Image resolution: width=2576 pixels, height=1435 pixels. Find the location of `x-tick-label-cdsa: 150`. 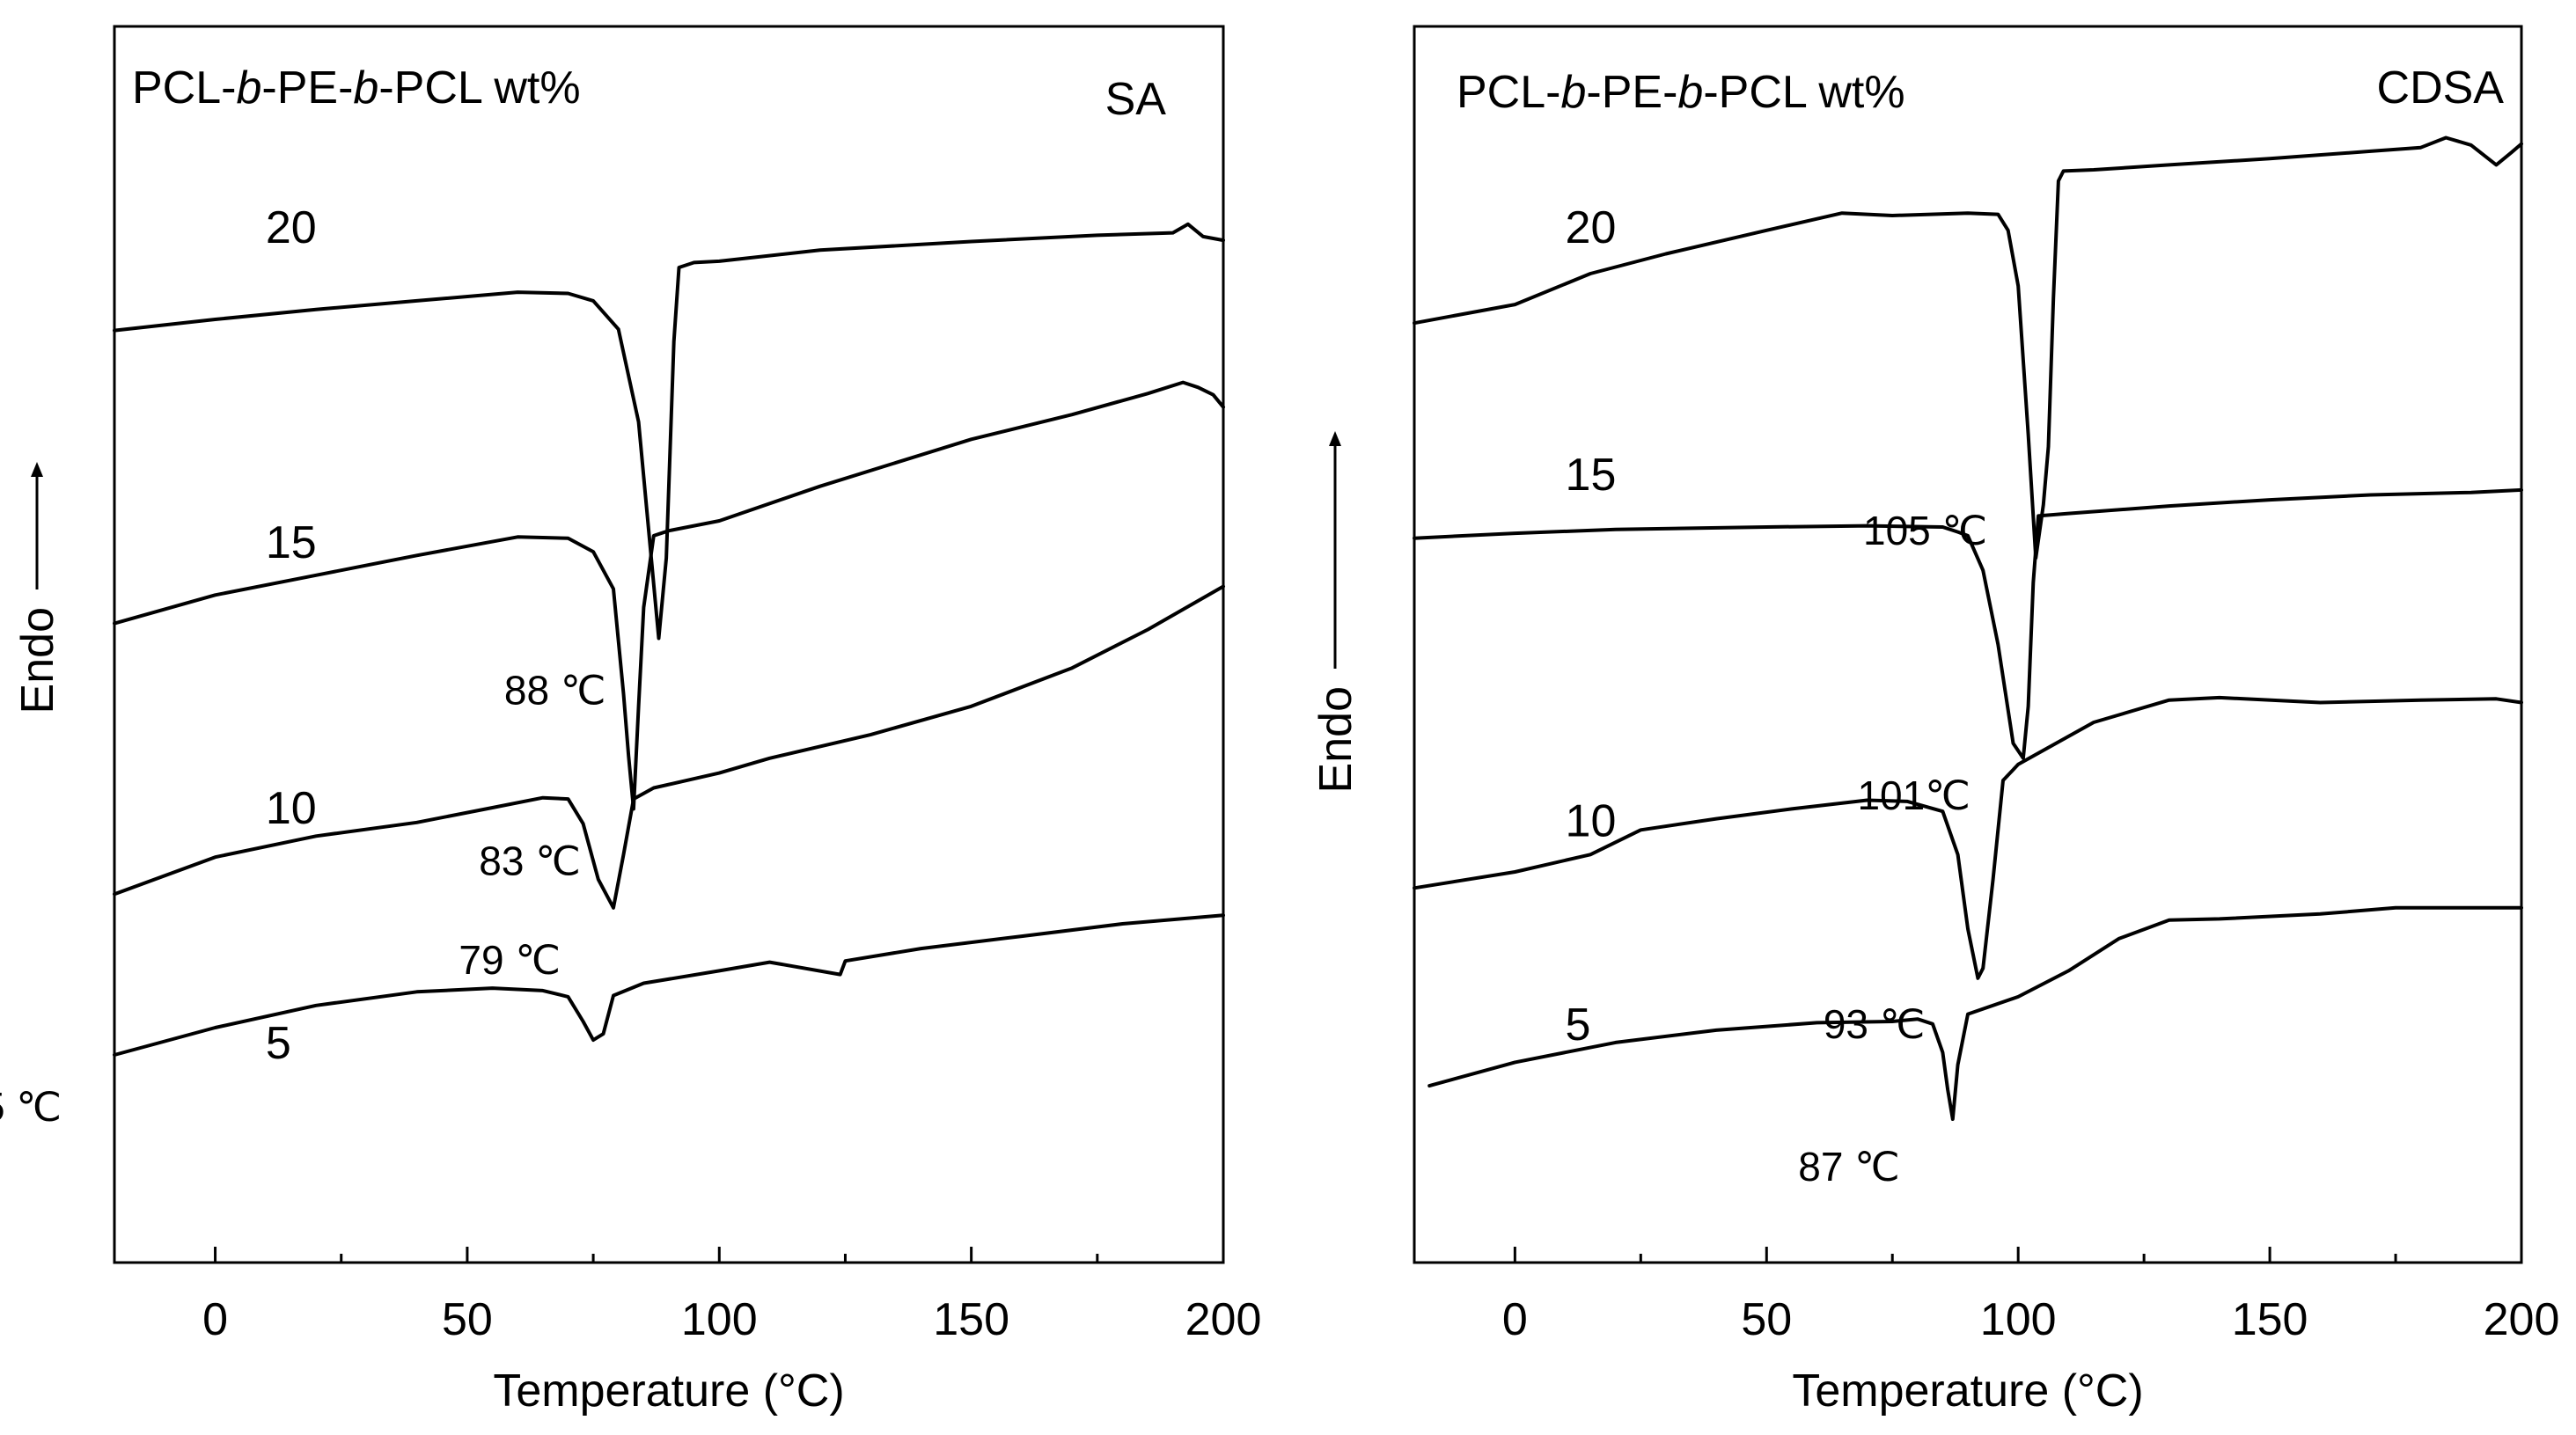

x-tick-label-cdsa: 150 is located at coordinates (2270, 1319).